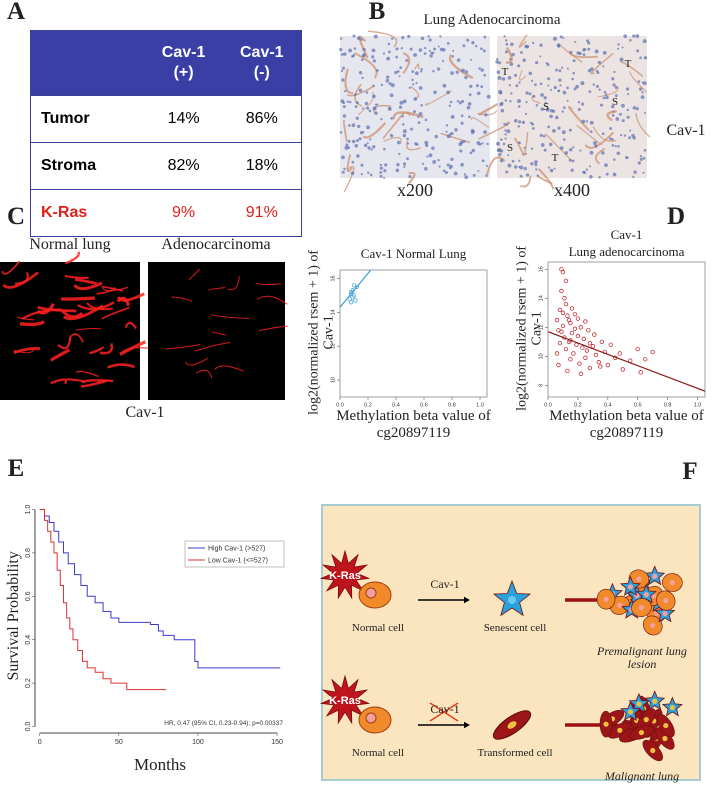 The height and width of the screenshot is (785, 713). What do you see at coordinates (28, 553) in the screenshot?
I see `y-tick-label: 0.8` at bounding box center [28, 553].